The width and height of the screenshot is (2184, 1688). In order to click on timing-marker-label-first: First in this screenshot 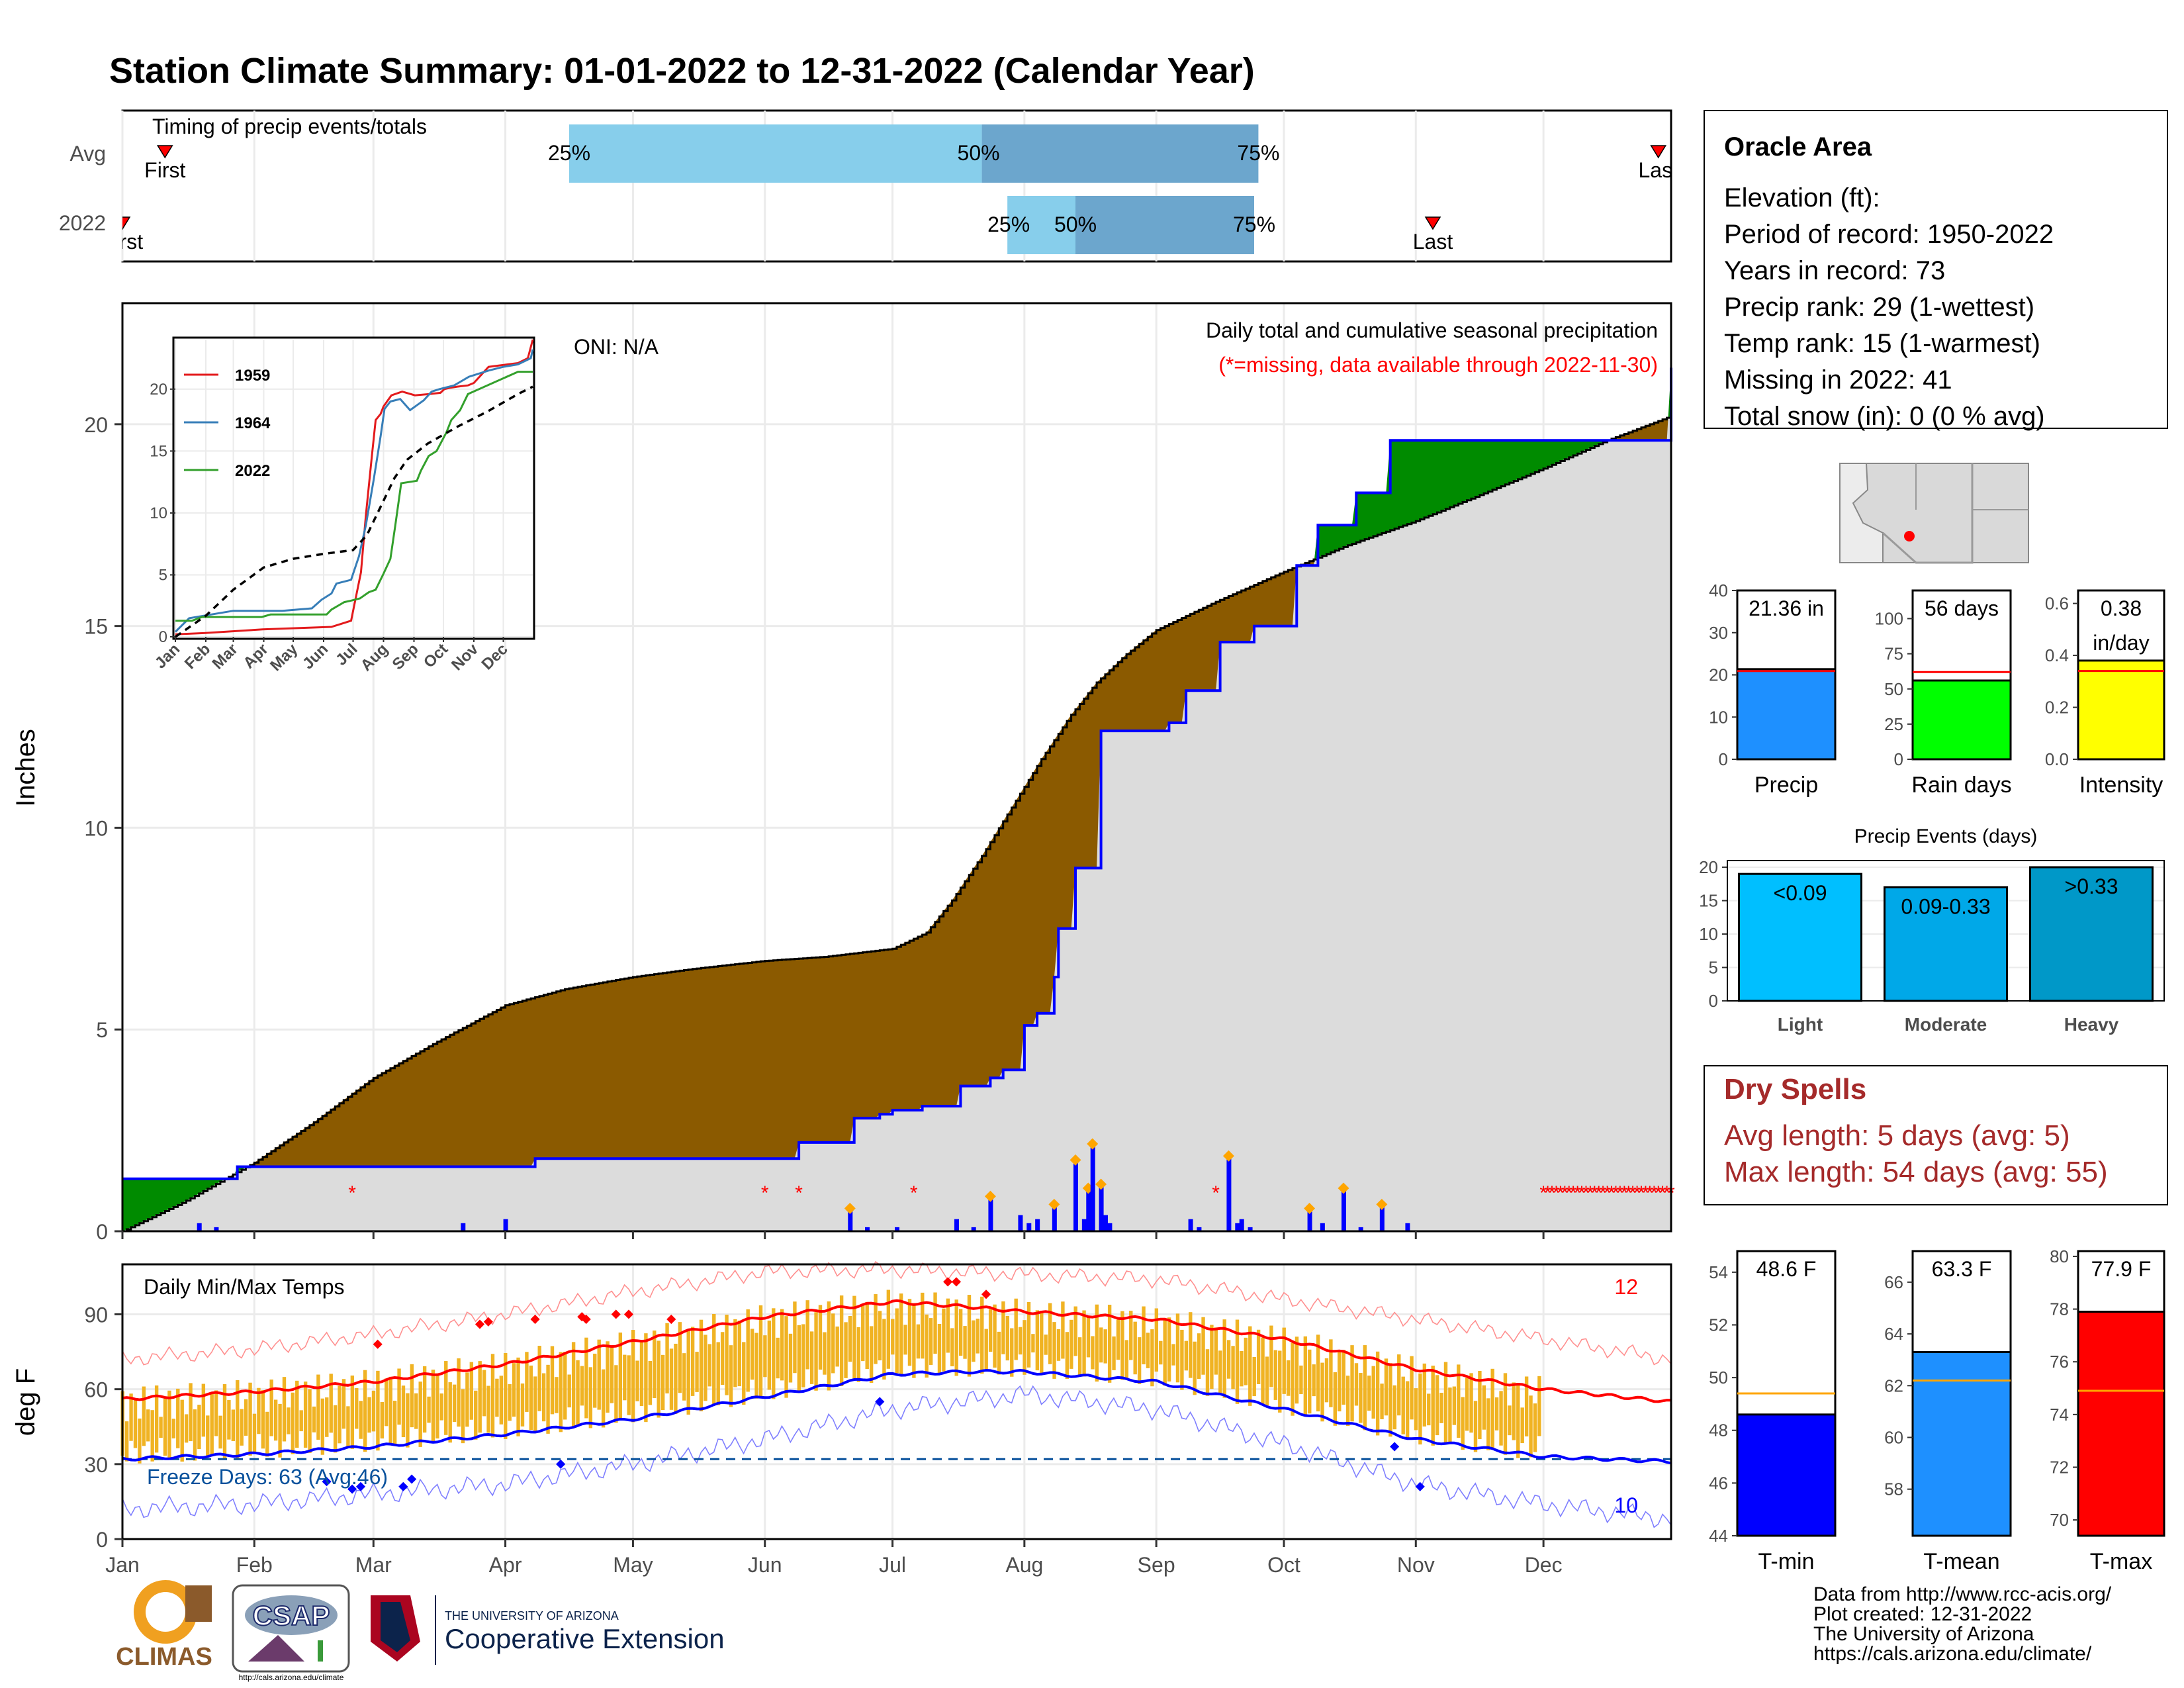, I will do `click(164, 170)`.